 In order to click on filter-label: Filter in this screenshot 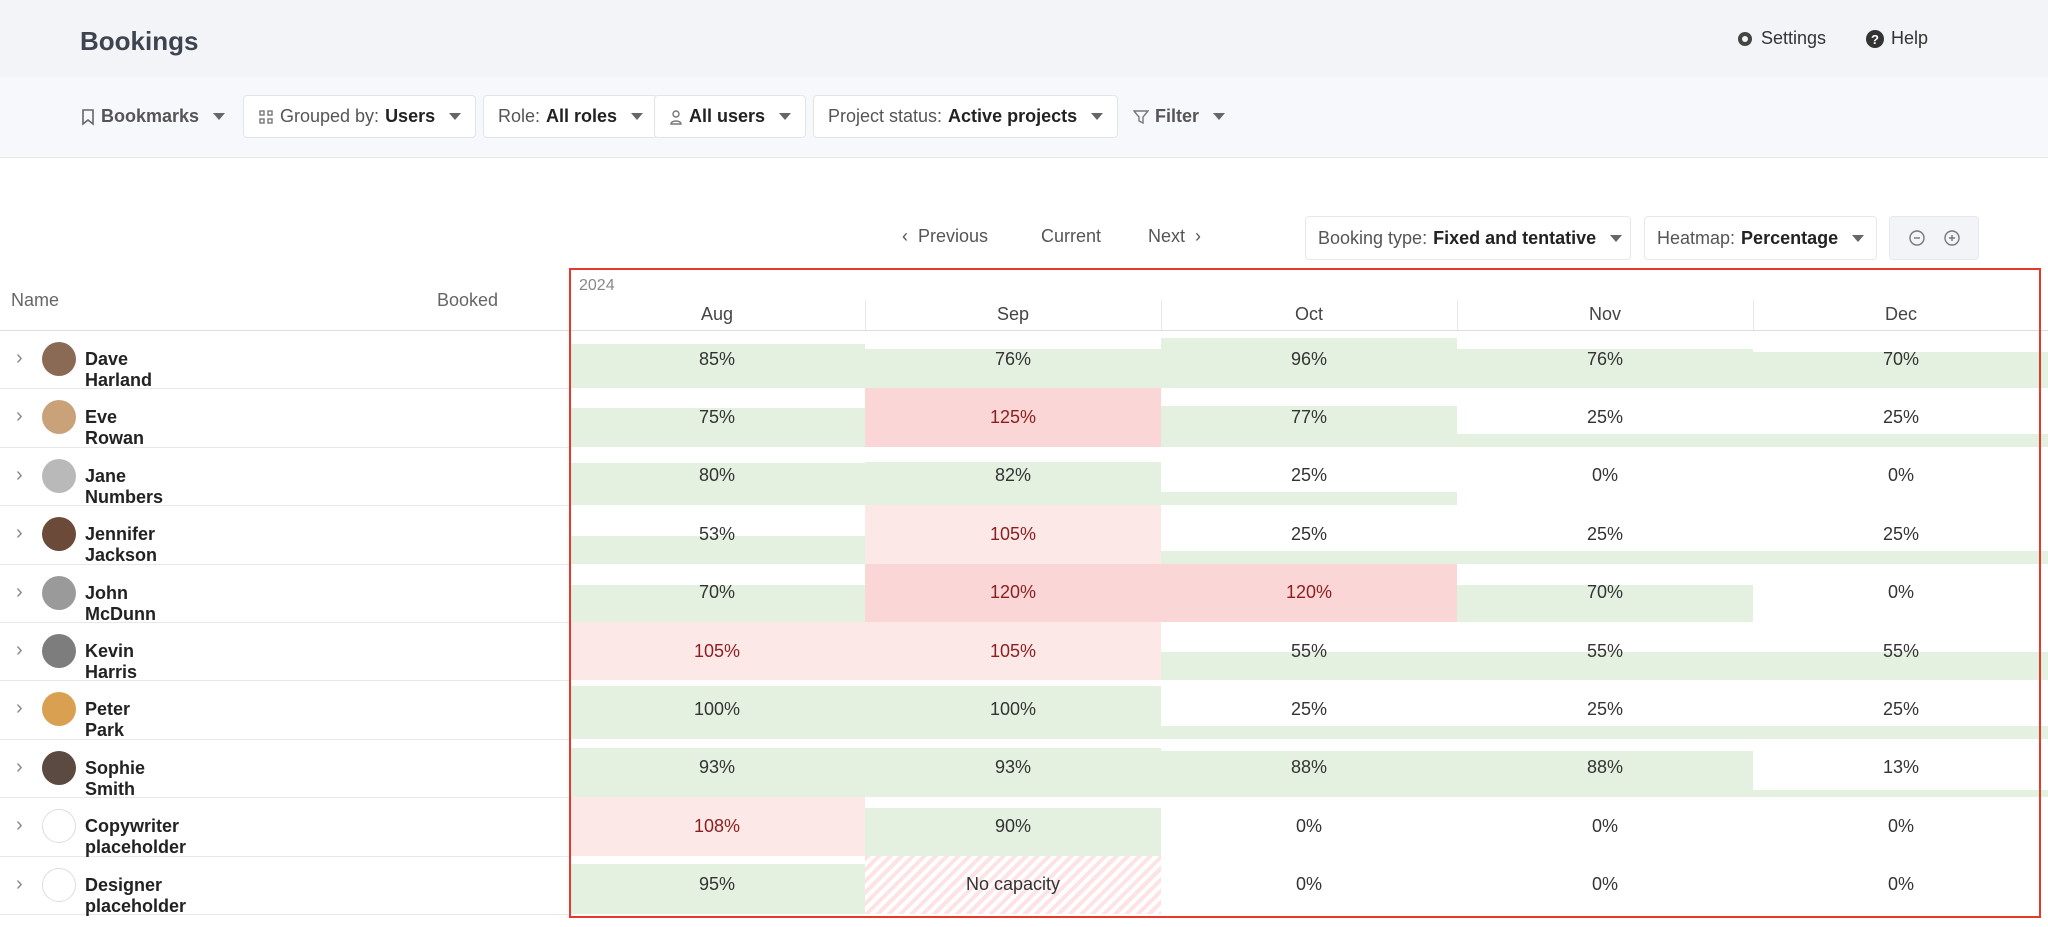, I will do `click(1177, 116)`.